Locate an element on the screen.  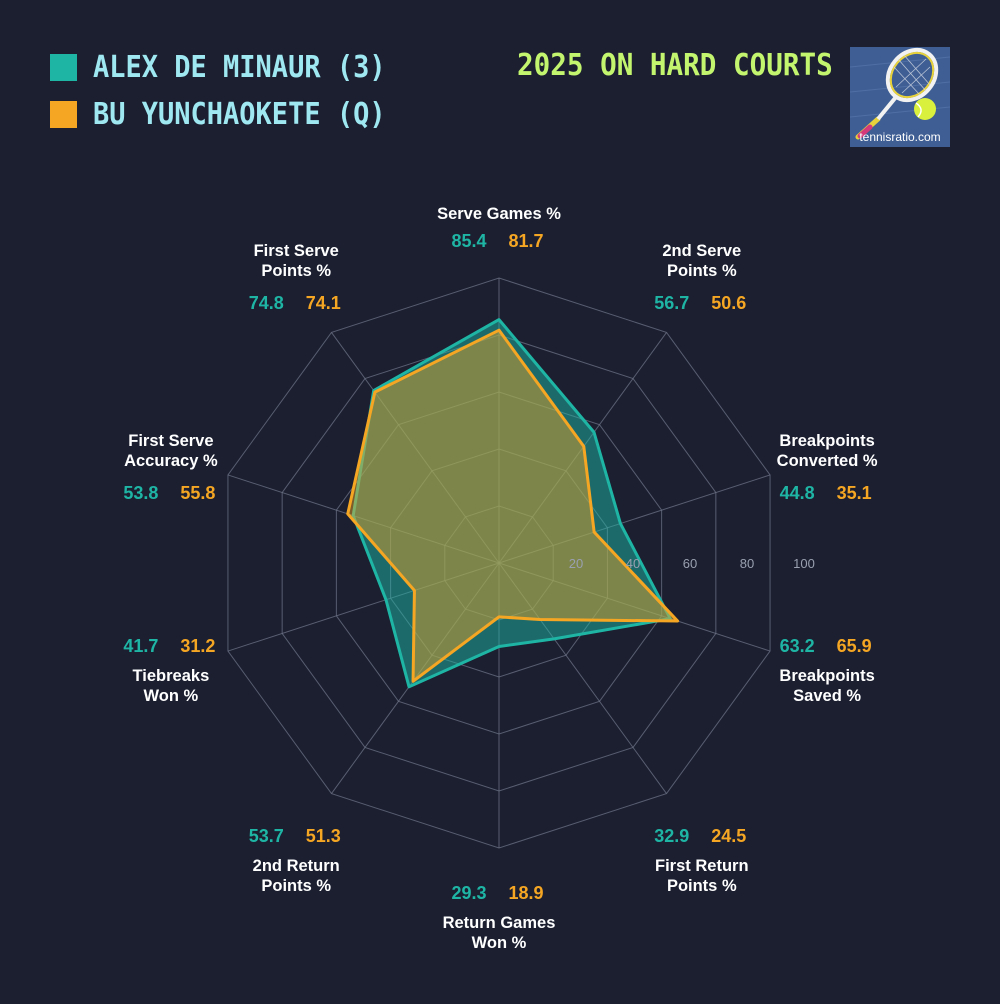
axis-label: Converted % is located at coordinates (827, 461).